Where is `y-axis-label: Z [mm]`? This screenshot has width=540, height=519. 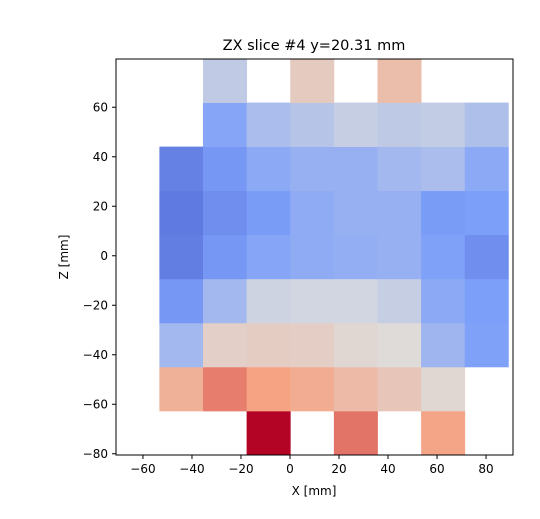 y-axis-label: Z [mm] is located at coordinates (64, 257).